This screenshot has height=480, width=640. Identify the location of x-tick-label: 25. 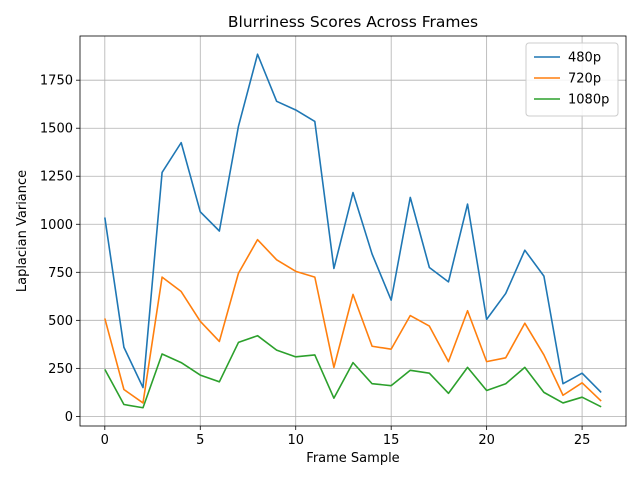
(582, 440).